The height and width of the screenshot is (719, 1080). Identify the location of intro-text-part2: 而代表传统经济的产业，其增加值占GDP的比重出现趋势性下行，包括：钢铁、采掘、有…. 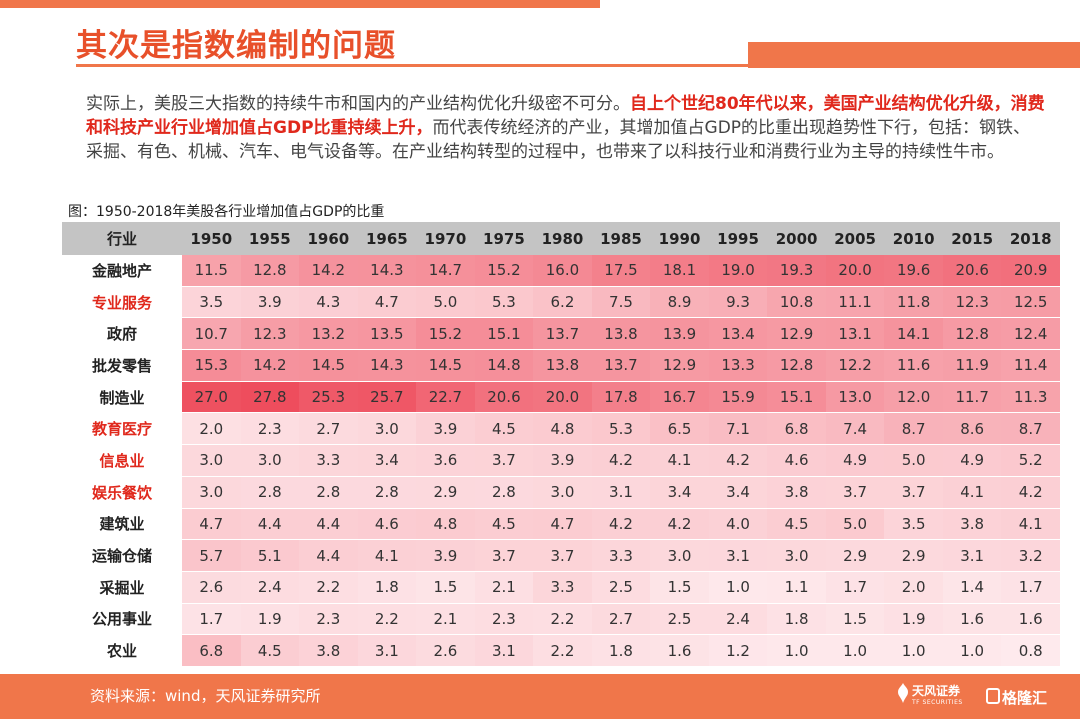
(558, 140).